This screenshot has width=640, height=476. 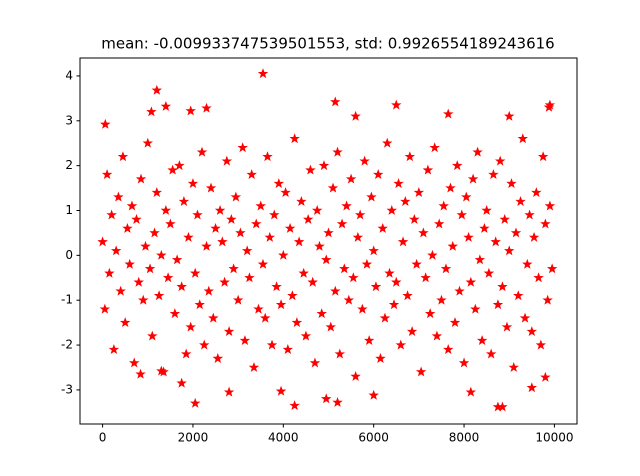 What do you see at coordinates (69, 75) in the screenshot?
I see `y-tick-label: 4` at bounding box center [69, 75].